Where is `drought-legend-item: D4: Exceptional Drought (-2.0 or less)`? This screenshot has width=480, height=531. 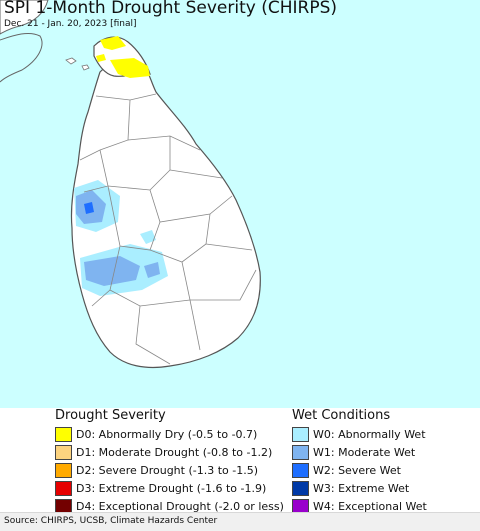
drought-legend-item: D4: Exceptional Drought (-2.0 or less) is located at coordinates (169, 506).